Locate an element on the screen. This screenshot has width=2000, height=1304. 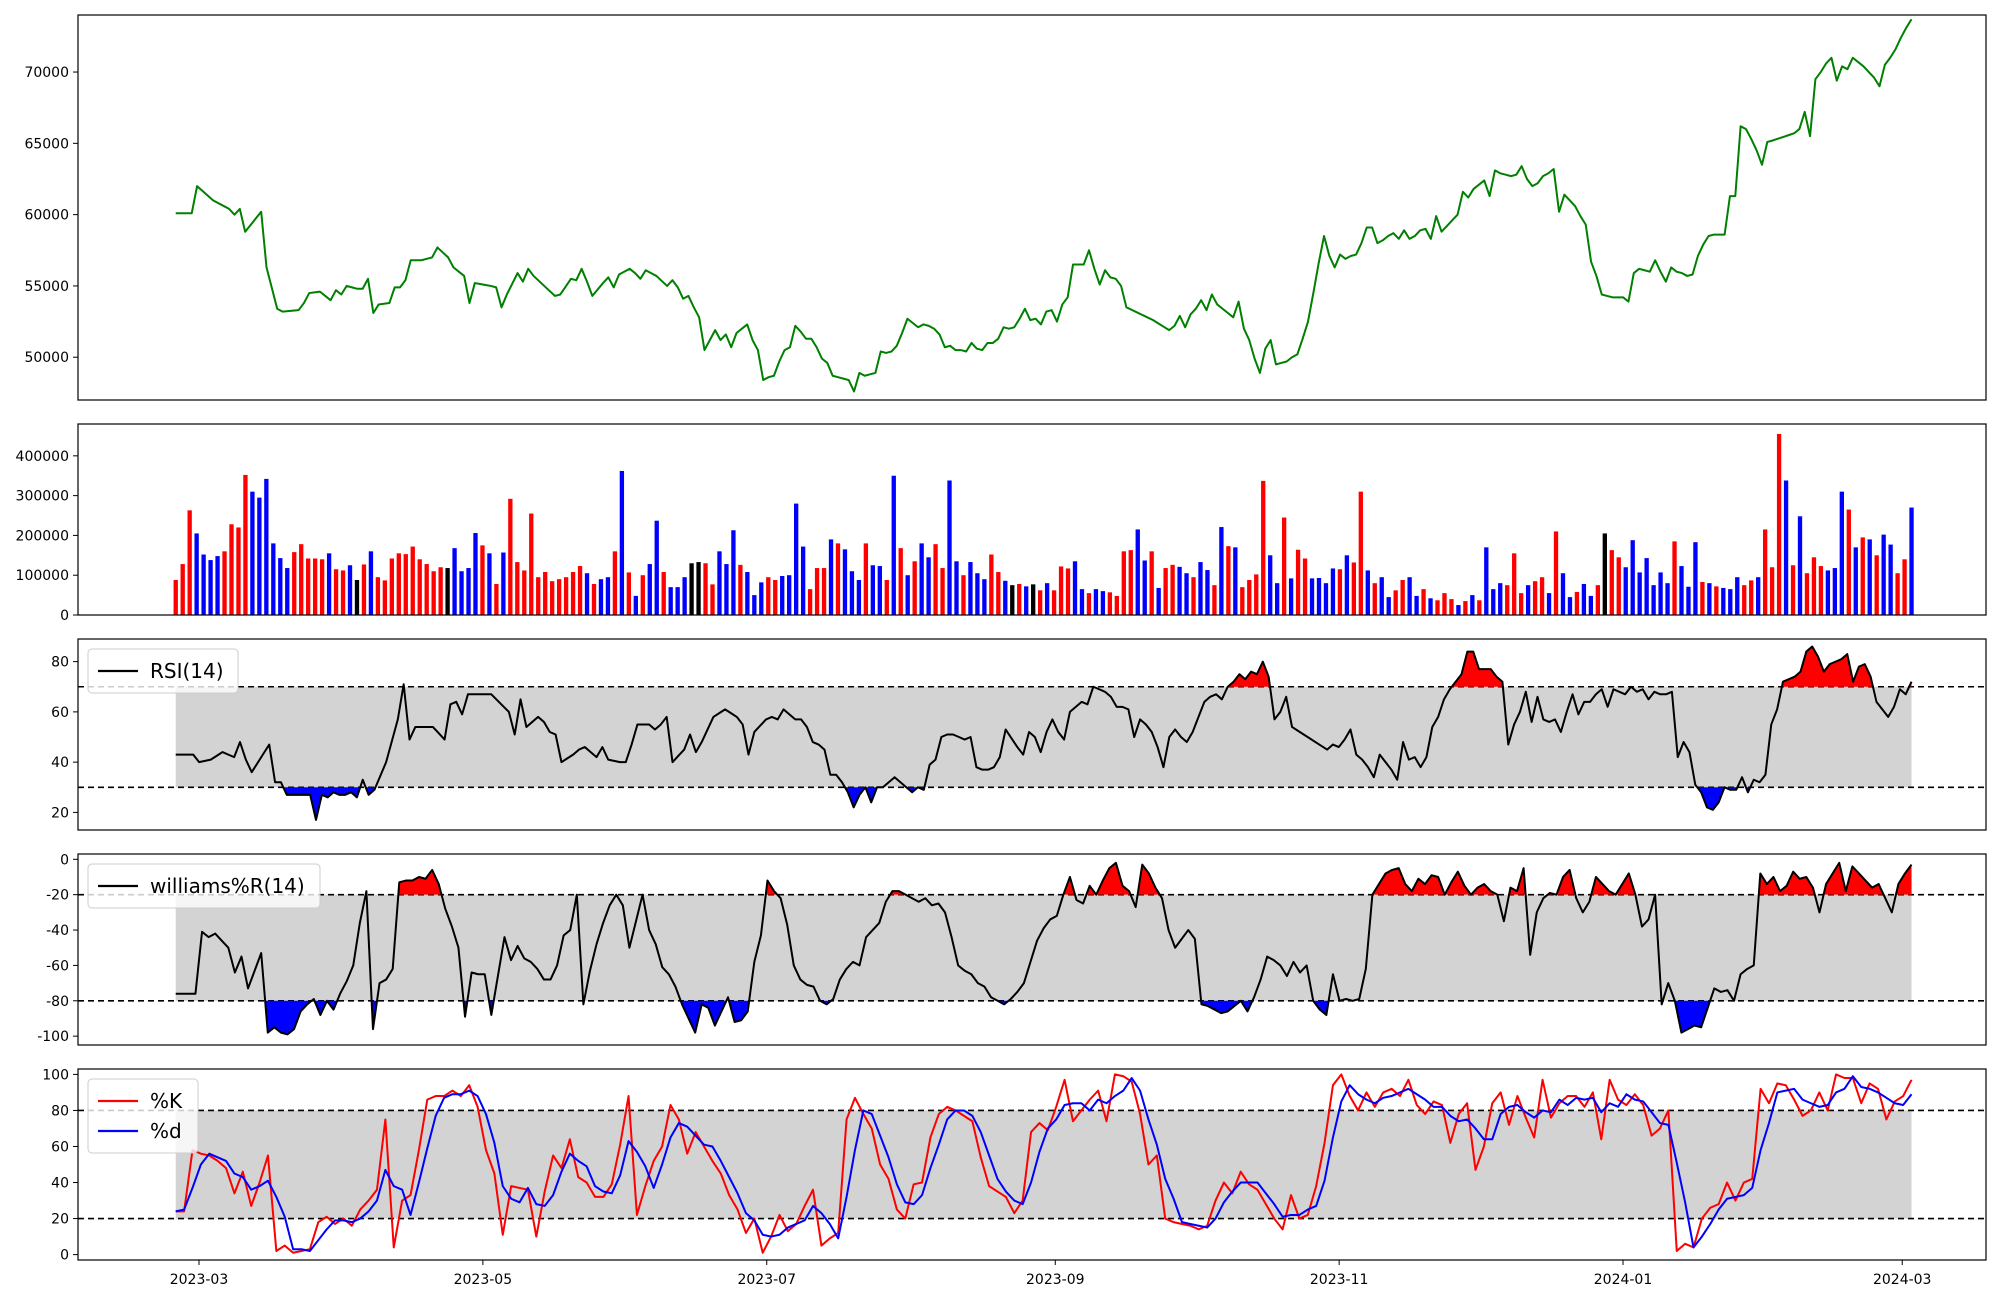
rsi-plot-area is located at coordinates (1044, 733).